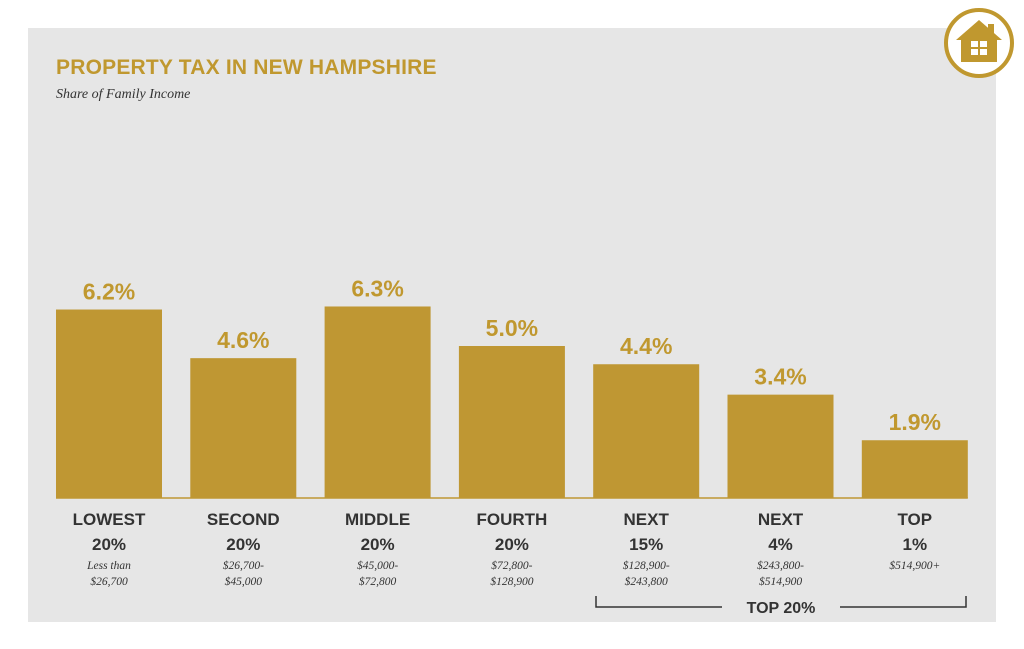 The width and height of the screenshot is (1024, 649). What do you see at coordinates (246, 67) in the screenshot?
I see `chart-title: PROPERTY TAX IN NEW HAMPSHIRE` at bounding box center [246, 67].